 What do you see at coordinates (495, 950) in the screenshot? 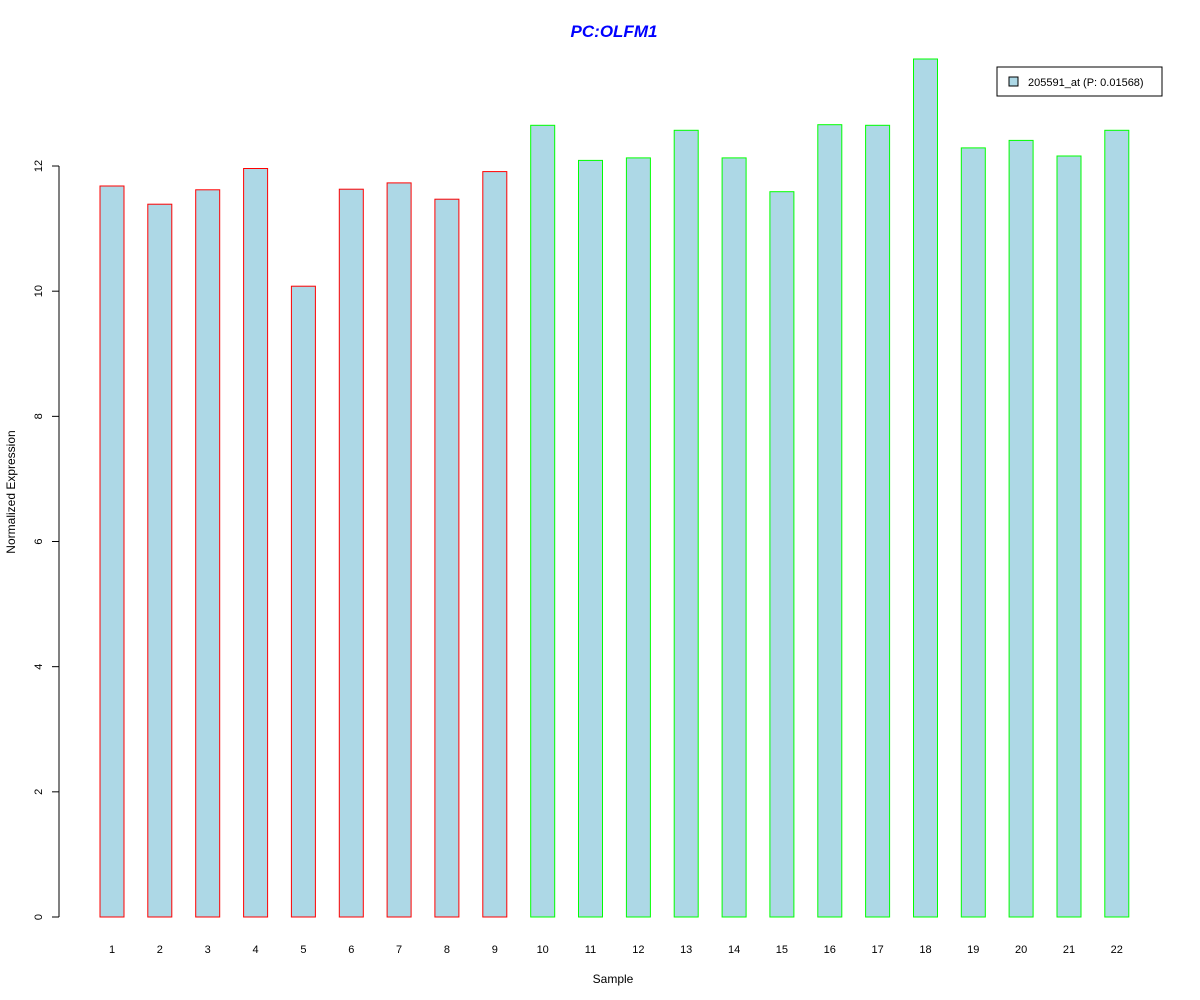
I see `x-tick-label: 9` at bounding box center [495, 950].